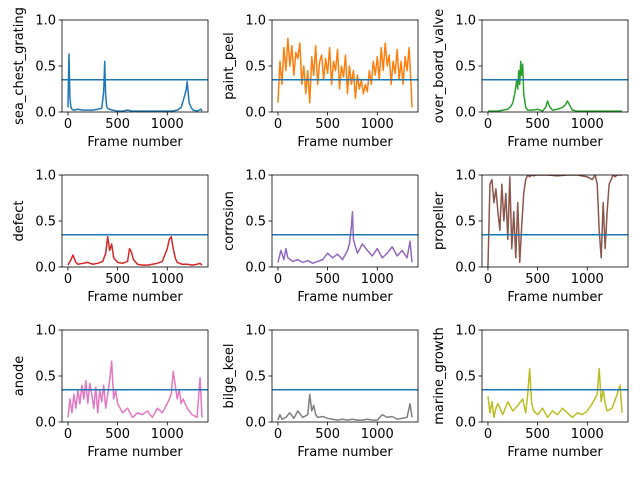  I want to click on y-axis-label: corrosion, so click(229, 221).